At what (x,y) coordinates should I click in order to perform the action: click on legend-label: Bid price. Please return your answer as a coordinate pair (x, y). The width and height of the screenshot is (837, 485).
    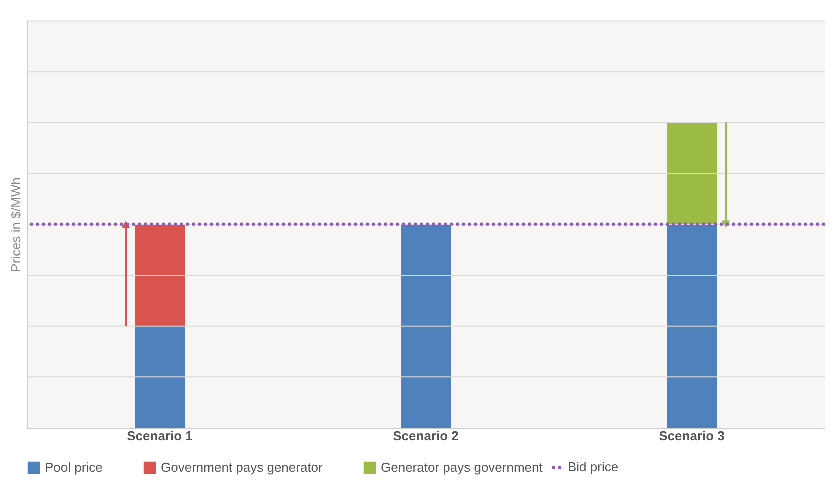
    Looking at the image, I should click on (593, 467).